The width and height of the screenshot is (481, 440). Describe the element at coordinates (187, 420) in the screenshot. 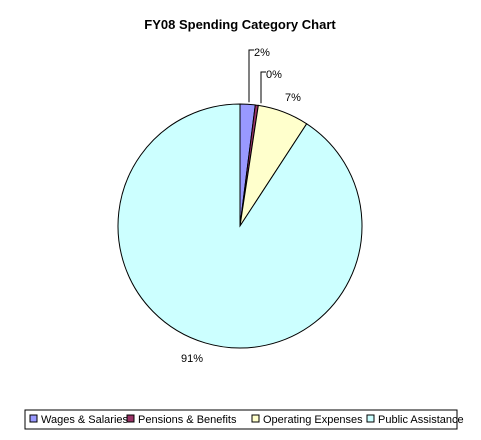

I see `legend-label-1: Pensions & Benefits` at that location.